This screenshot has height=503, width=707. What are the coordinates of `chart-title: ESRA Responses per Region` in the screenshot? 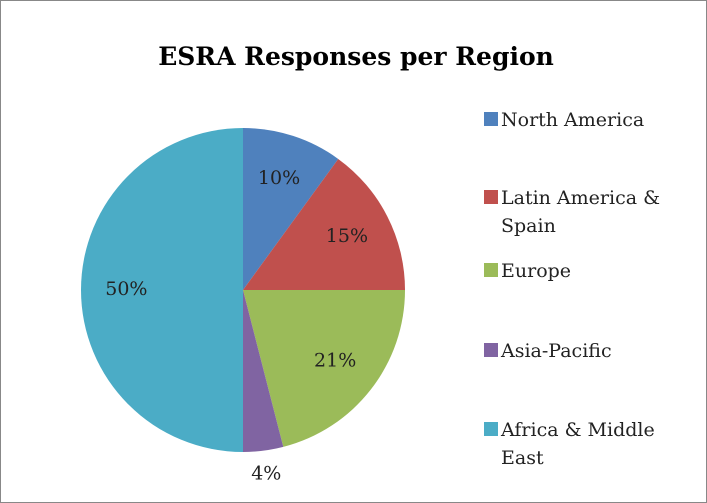 It's located at (356, 56).